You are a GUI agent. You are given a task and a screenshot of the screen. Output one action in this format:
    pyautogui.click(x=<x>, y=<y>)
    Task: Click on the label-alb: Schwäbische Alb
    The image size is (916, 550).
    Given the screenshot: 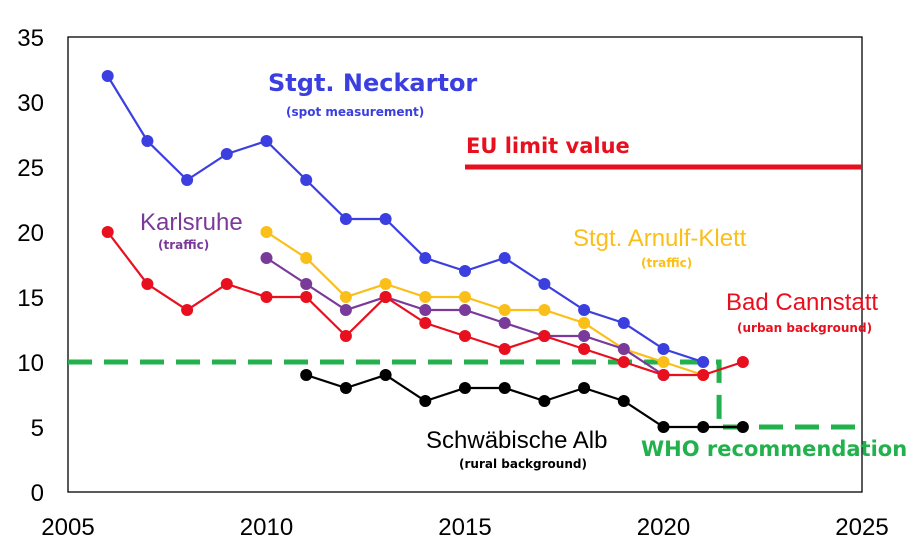 What is the action you would take?
    pyautogui.click(x=516, y=440)
    